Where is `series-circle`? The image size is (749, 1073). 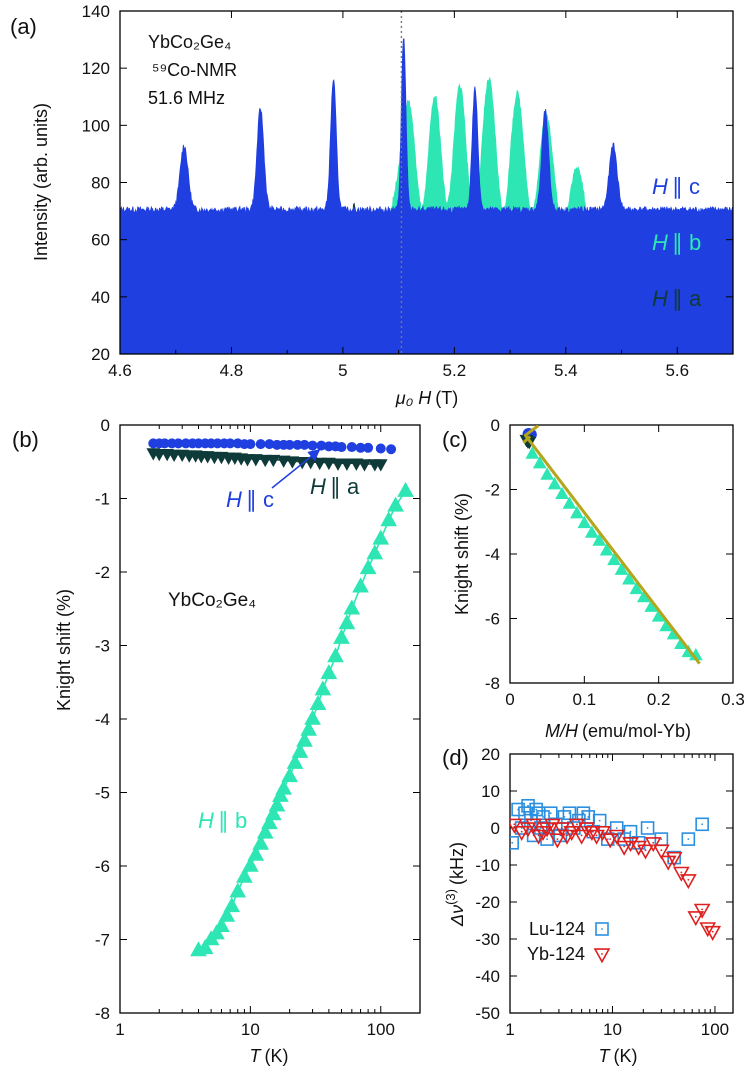 series-circle is located at coordinates (272, 446).